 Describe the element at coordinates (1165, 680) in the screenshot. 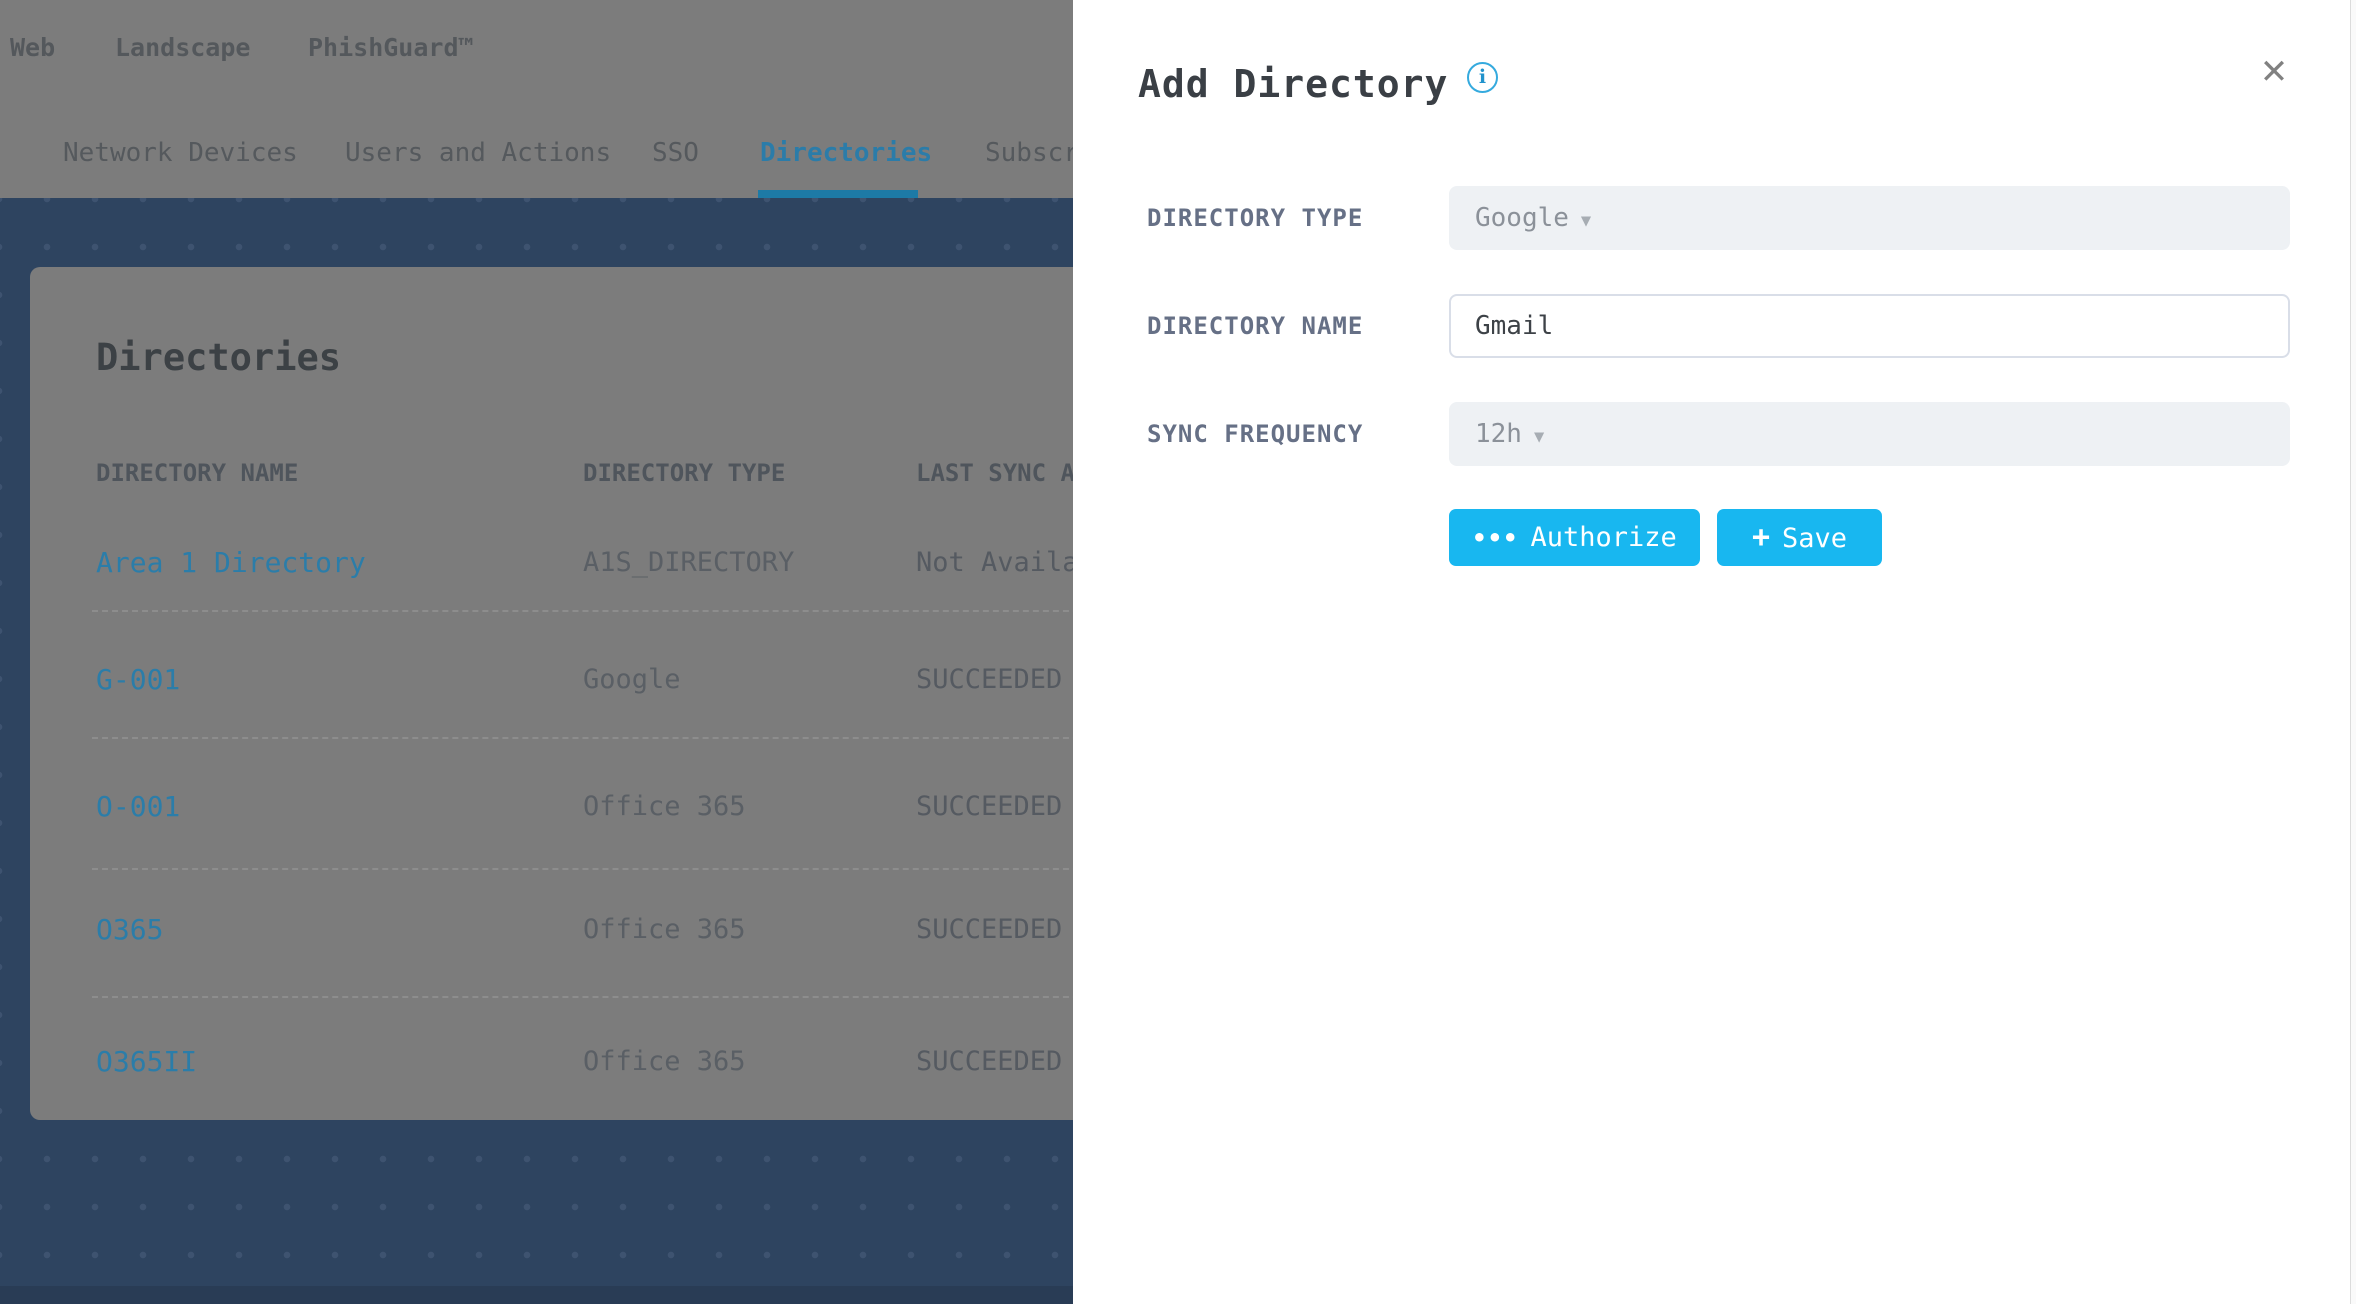

I see `table-row: G-001 Google SUCCEEDED` at that location.